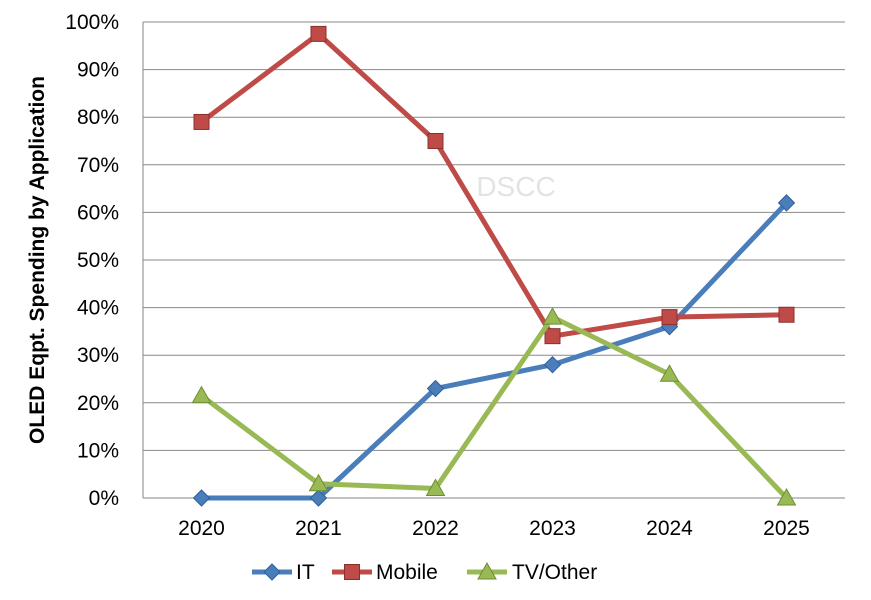 The width and height of the screenshot is (871, 600). I want to click on legend-item-tv-other: TV/Other, so click(532, 572).